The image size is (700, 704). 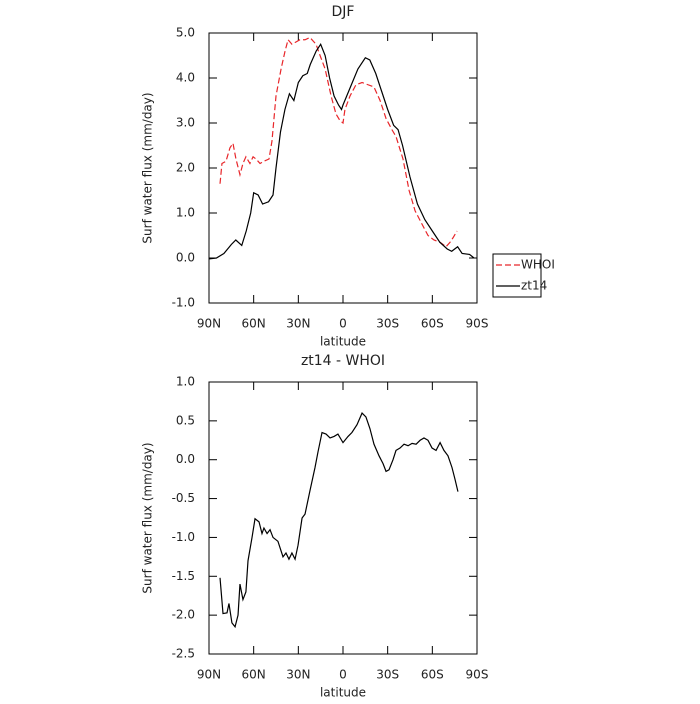 I want to click on y-tick-label: 5.0, so click(x=185, y=33).